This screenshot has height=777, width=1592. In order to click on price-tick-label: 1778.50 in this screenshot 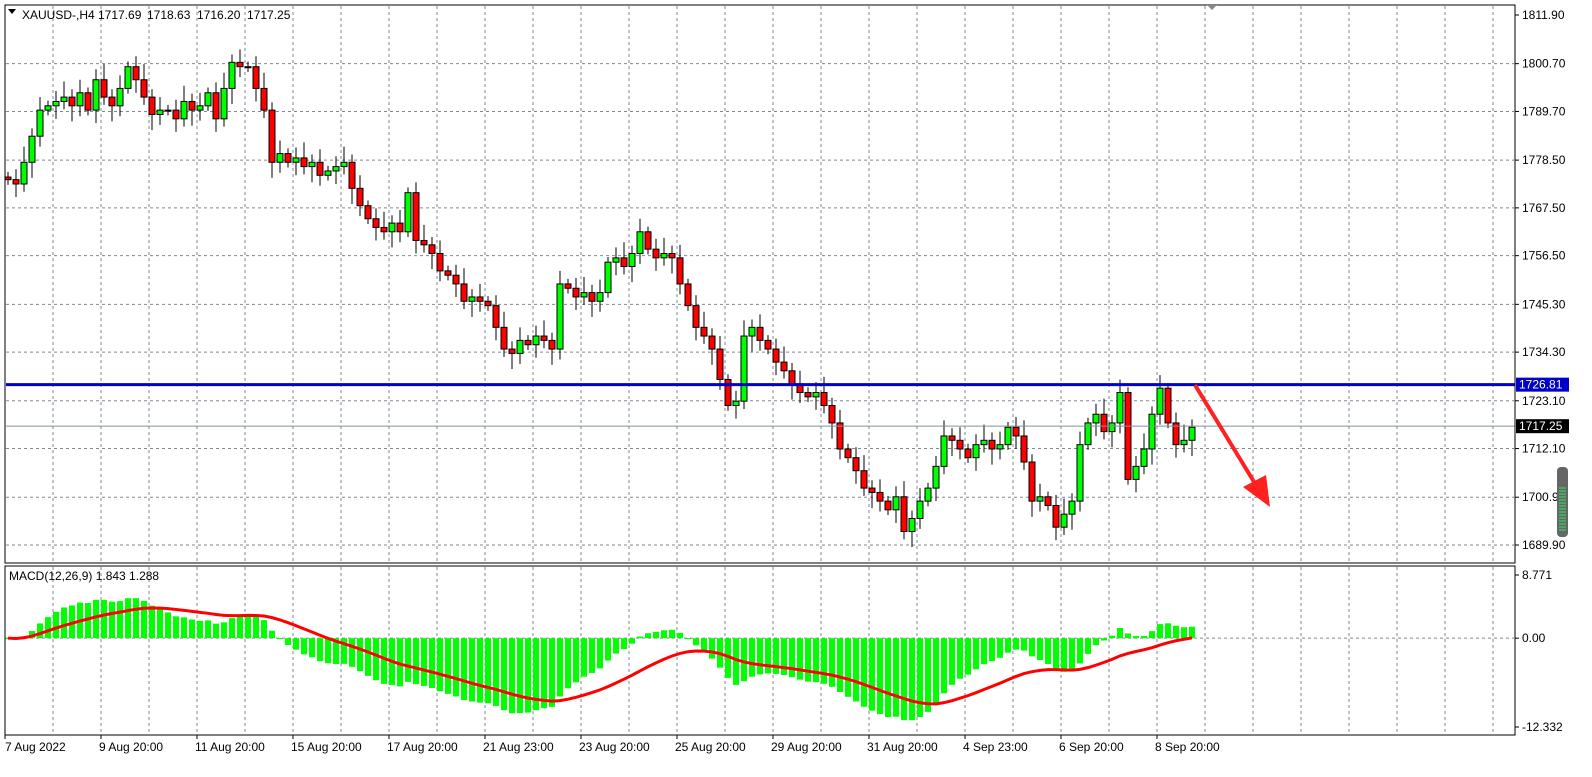, I will do `click(1544, 160)`.